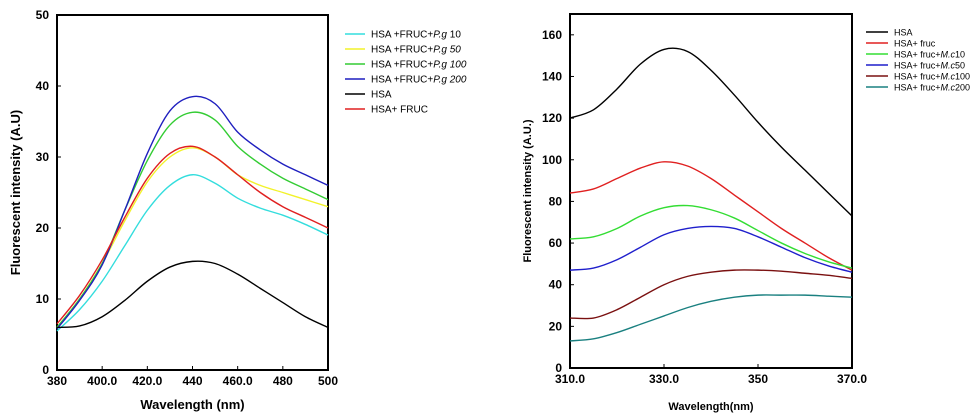 This screenshot has width=977, height=414. What do you see at coordinates (710, 407) in the screenshot?
I see `x-axis-label: Wavelength(nm)` at bounding box center [710, 407].